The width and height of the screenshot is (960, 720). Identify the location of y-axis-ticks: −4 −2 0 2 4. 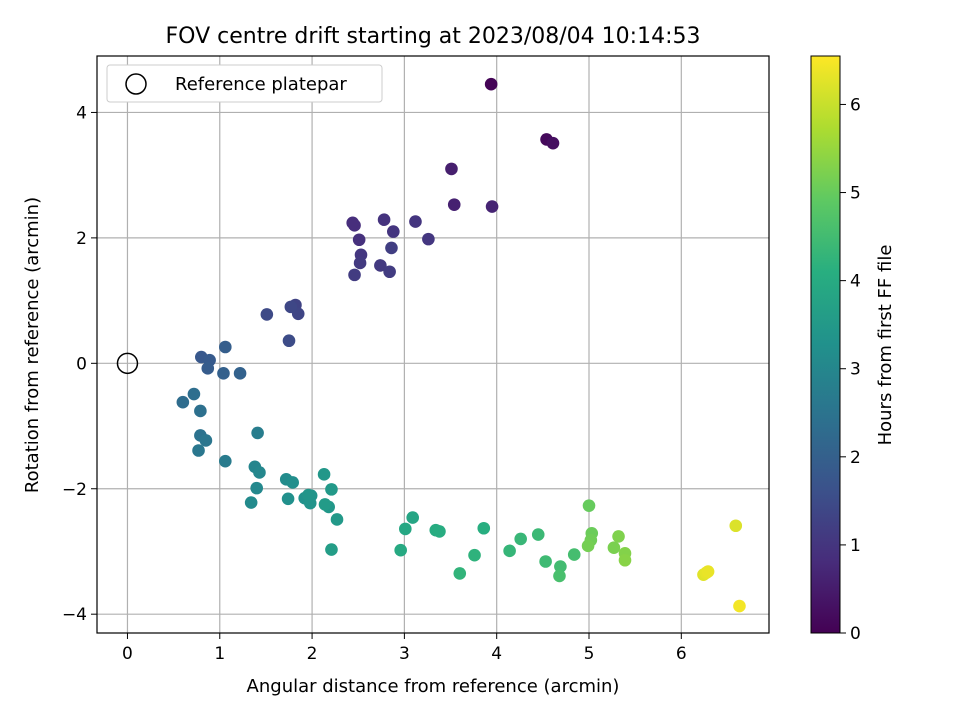
(79, 364).